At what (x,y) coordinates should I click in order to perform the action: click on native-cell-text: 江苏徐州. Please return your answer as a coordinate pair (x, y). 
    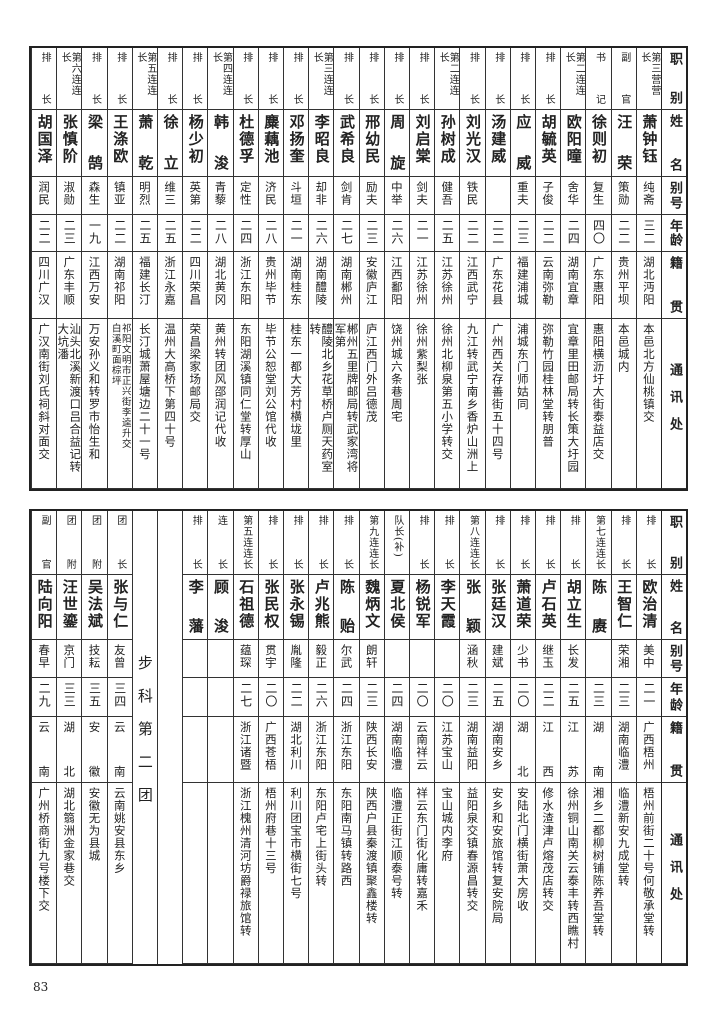
    Looking at the image, I should click on (422, 281).